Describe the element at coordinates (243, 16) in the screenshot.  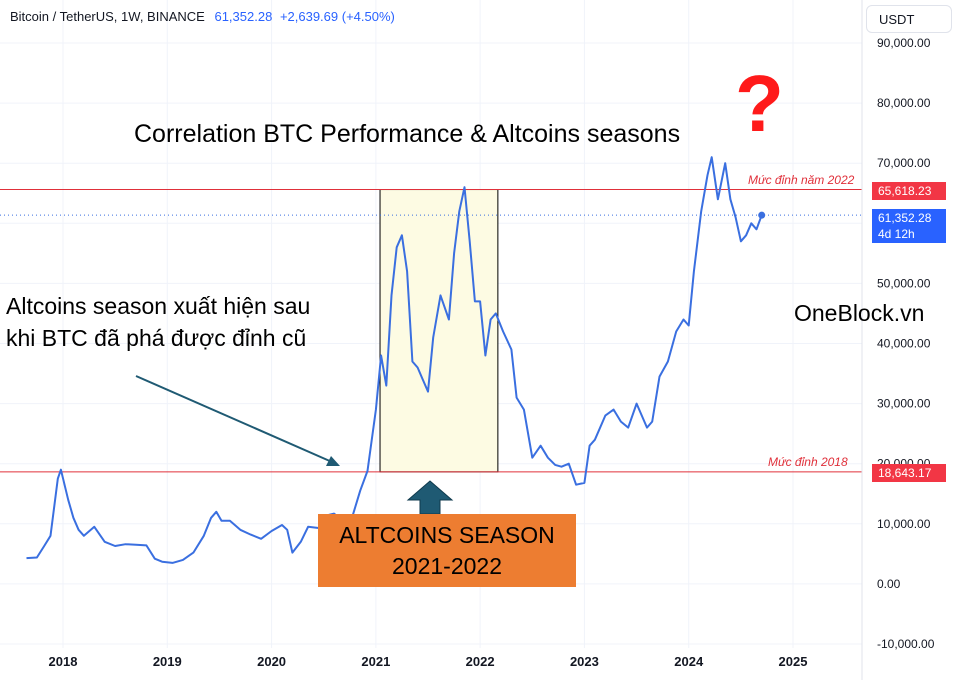
I see `header-price: 61,352.28` at that location.